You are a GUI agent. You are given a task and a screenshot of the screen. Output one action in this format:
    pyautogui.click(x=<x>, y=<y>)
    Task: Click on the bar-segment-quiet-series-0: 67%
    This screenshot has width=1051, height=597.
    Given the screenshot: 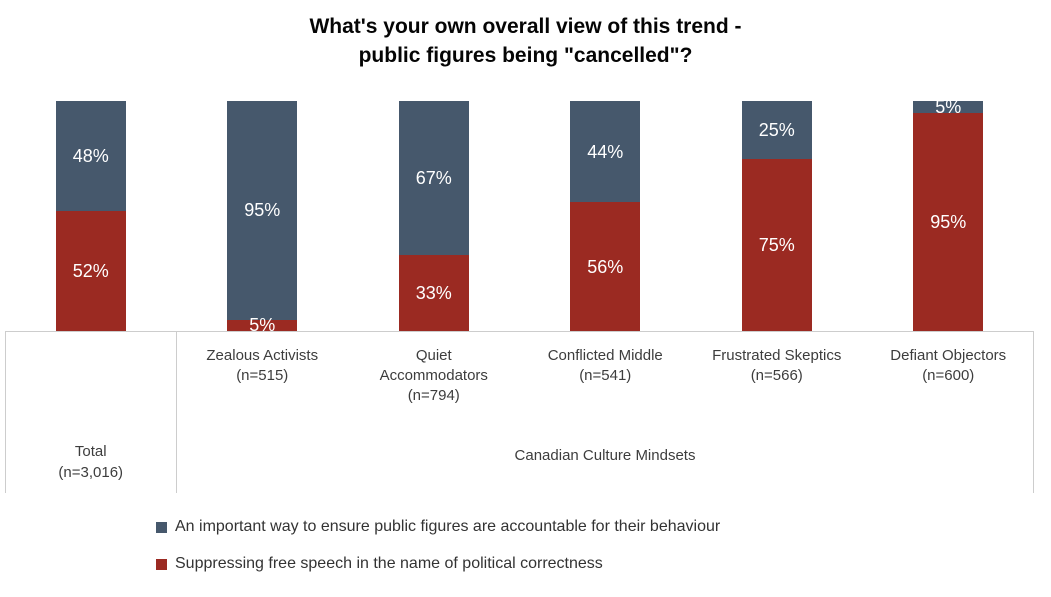 What is the action you would take?
    pyautogui.click(x=433, y=178)
    